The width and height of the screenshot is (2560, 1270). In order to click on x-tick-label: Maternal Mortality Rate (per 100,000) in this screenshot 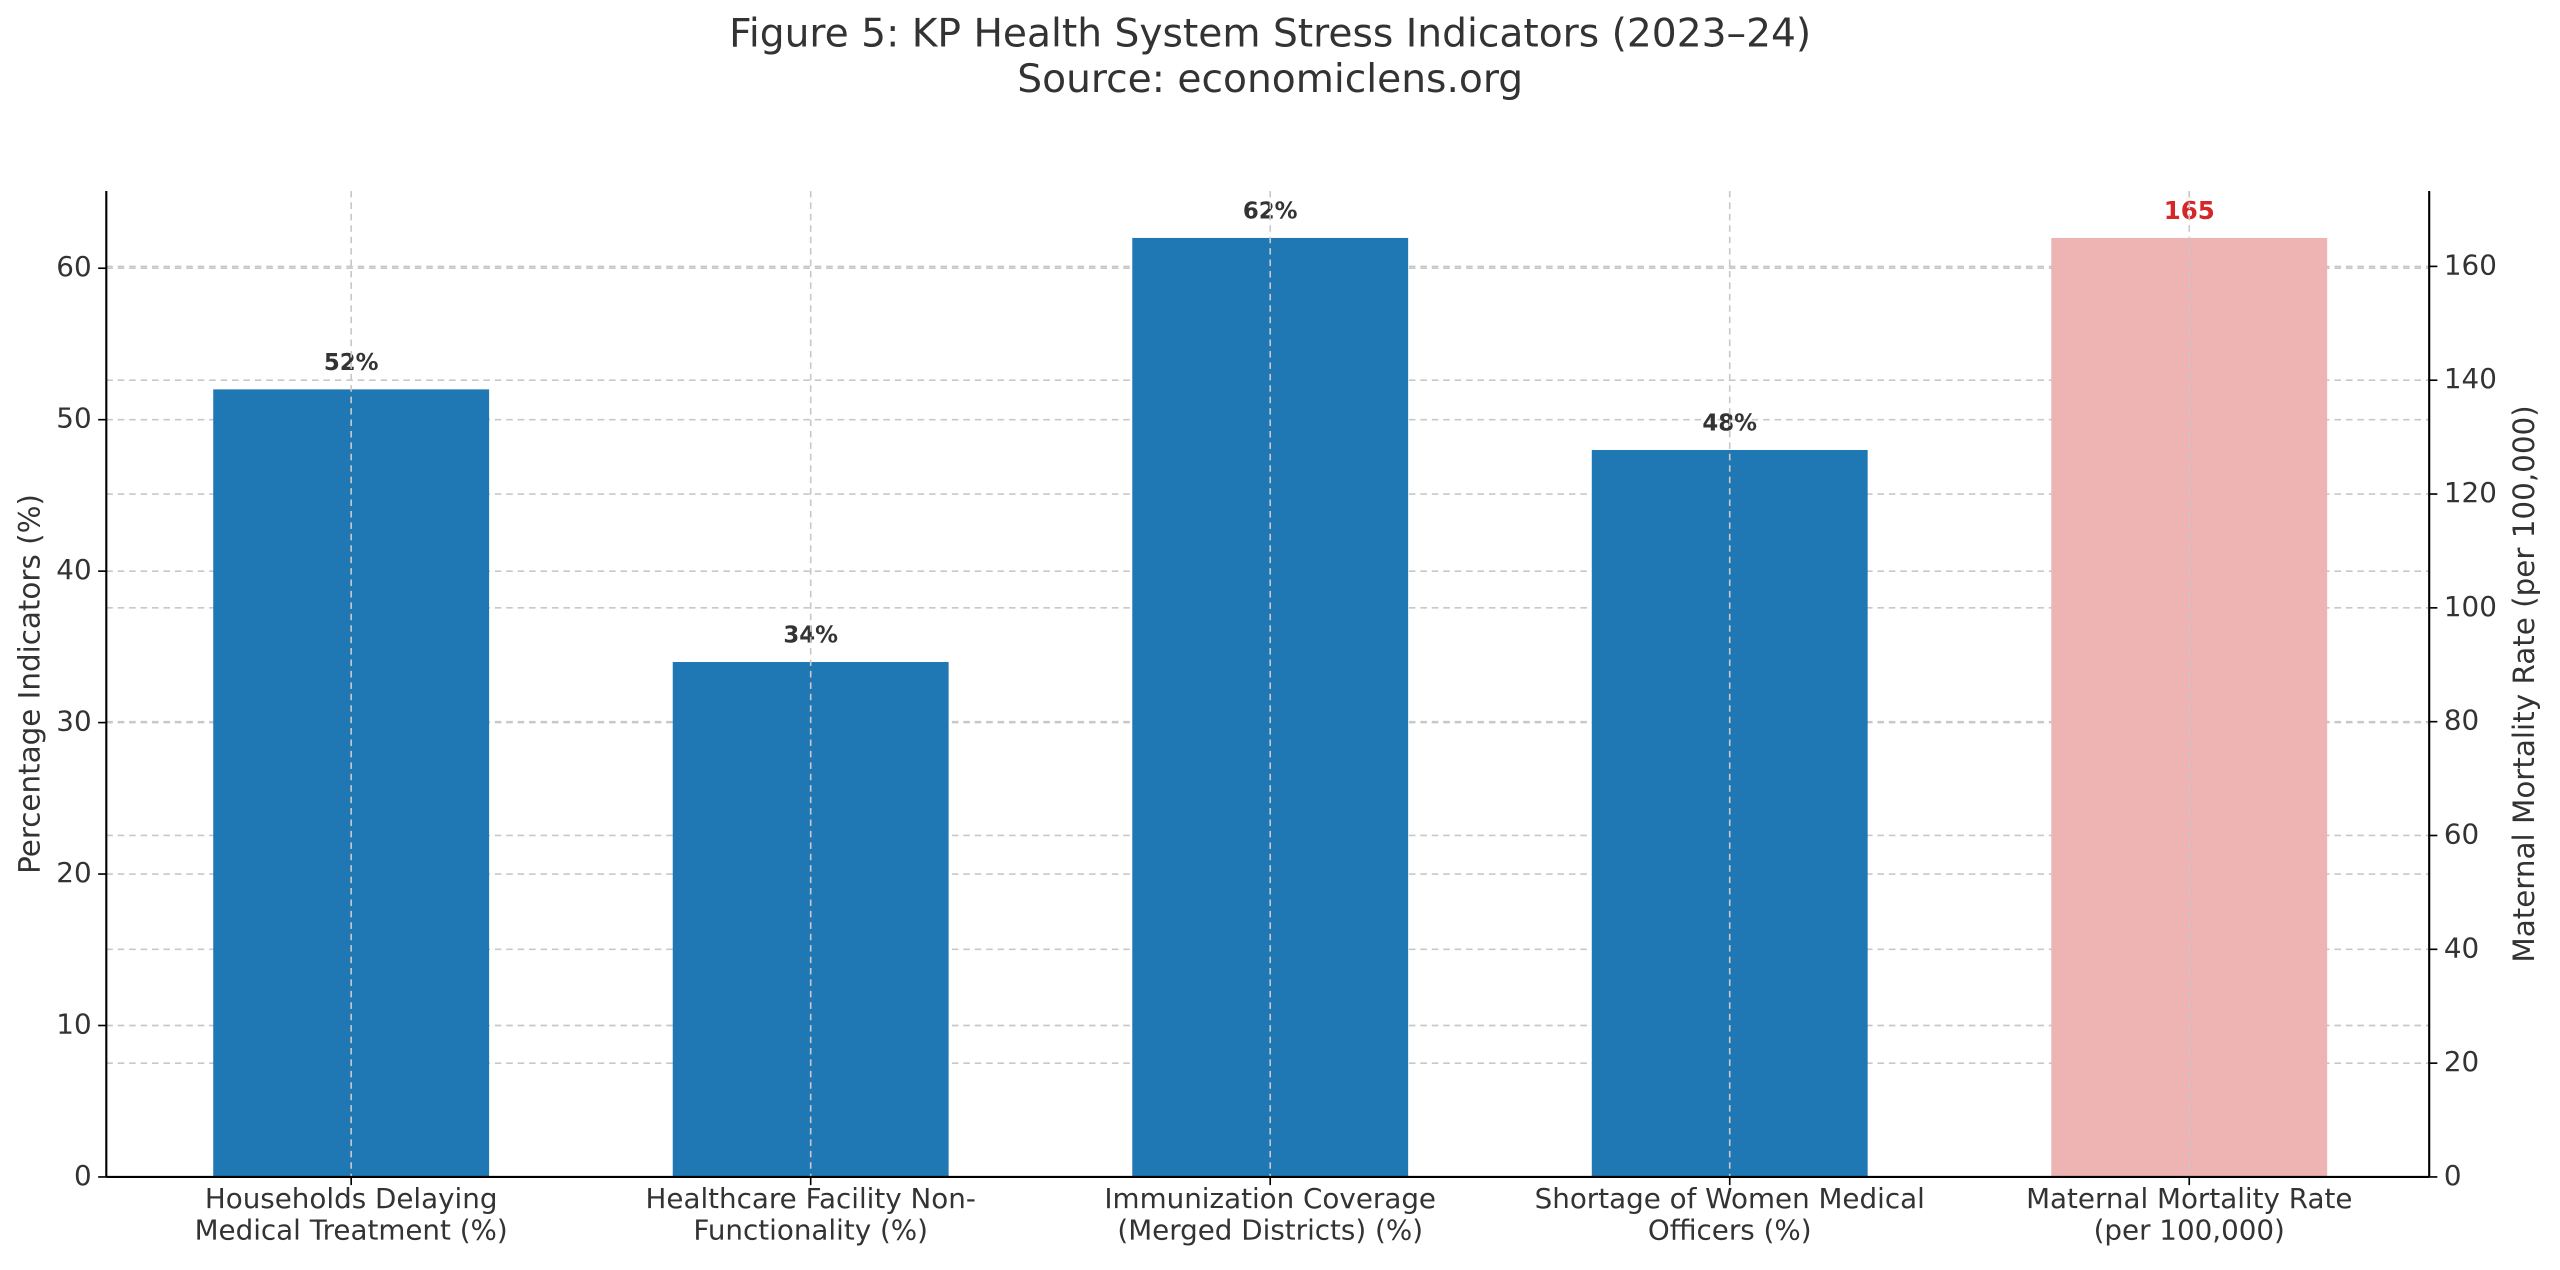, I will do `click(2189, 1214)`.